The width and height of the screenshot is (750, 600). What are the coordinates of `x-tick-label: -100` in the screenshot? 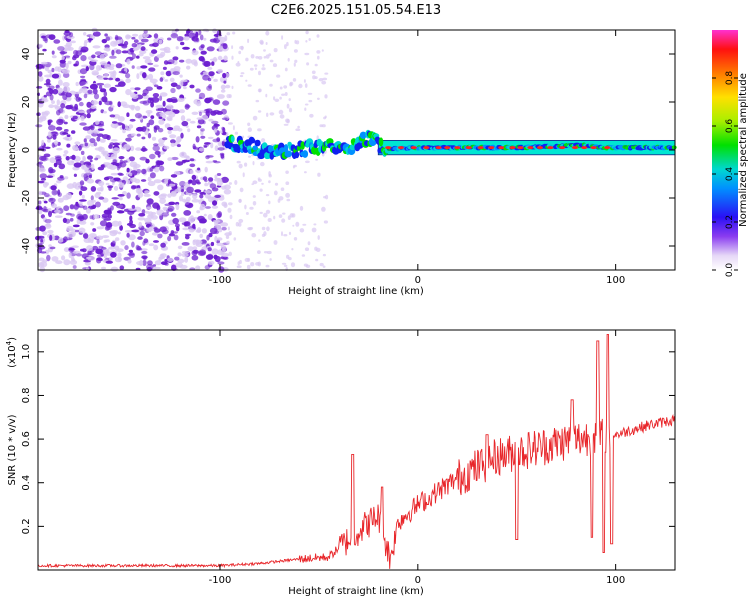 It's located at (220, 580).